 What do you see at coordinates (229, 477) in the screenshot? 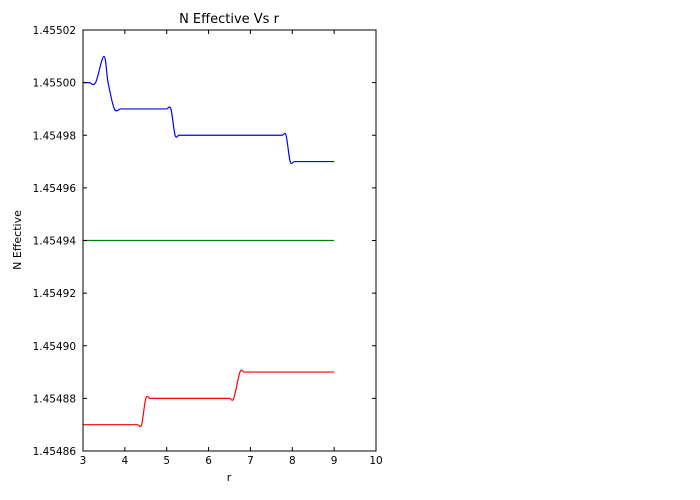
I see `x-axis-title: r` at bounding box center [229, 477].